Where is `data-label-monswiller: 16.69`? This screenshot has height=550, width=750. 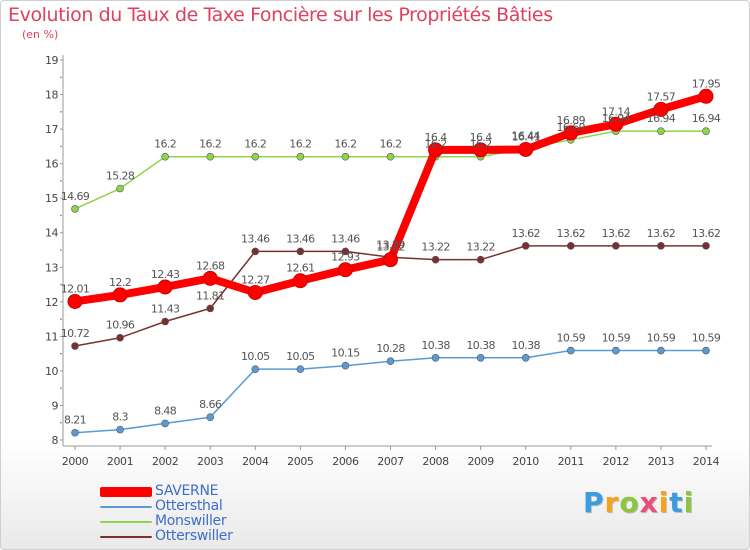
data-label-monswiller: 16.69 is located at coordinates (571, 127).